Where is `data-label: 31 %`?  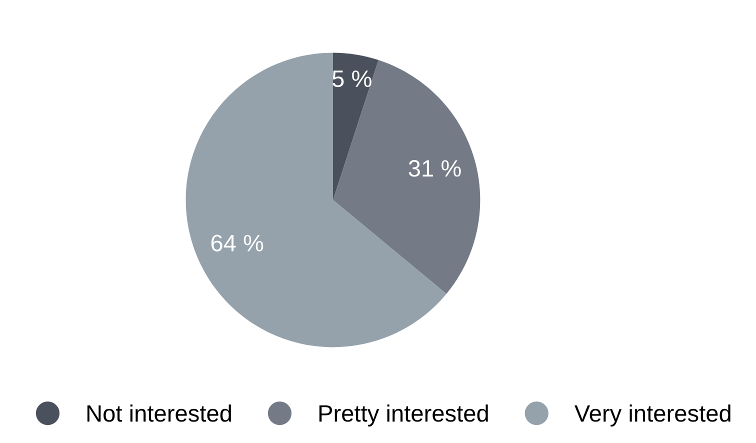 data-label: 31 % is located at coordinates (434, 168).